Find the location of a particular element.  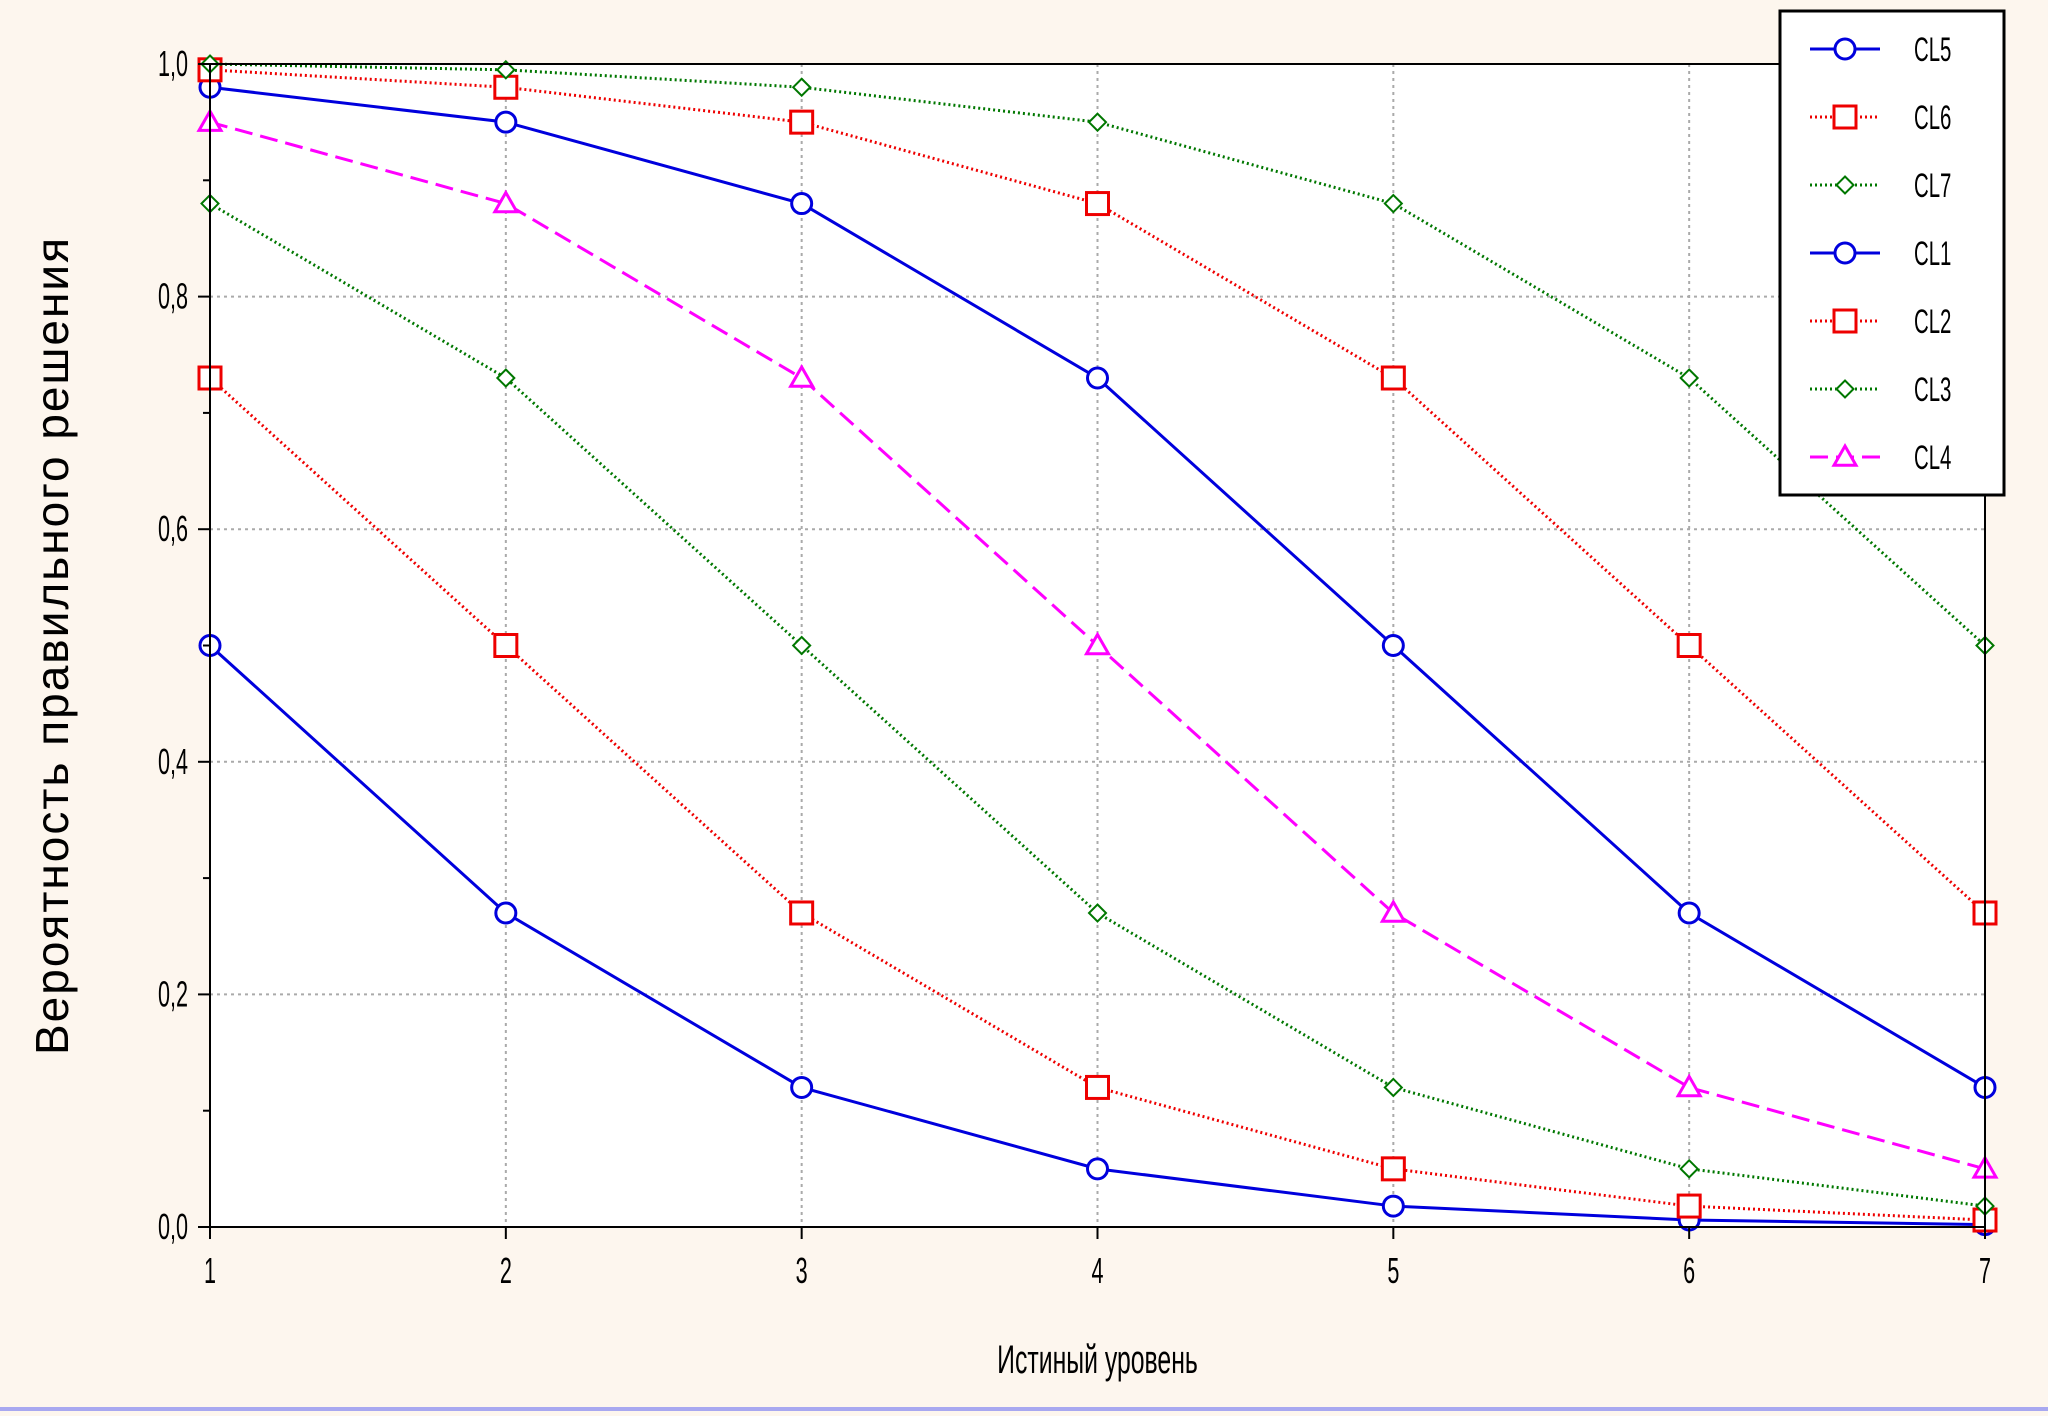

x-tick-label: 4 is located at coordinates (1097, 1271).